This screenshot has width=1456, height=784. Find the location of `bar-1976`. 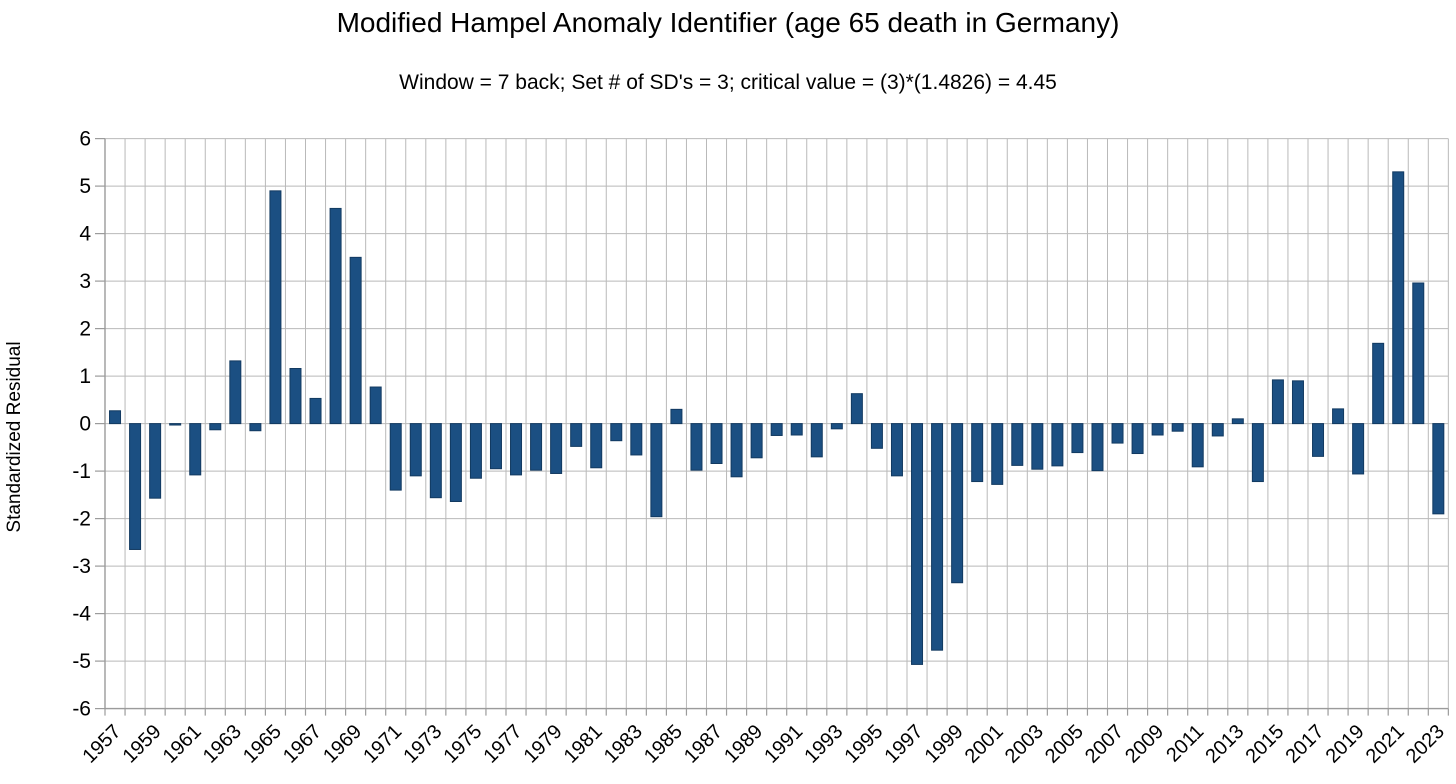

bar-1976 is located at coordinates (495, 446).